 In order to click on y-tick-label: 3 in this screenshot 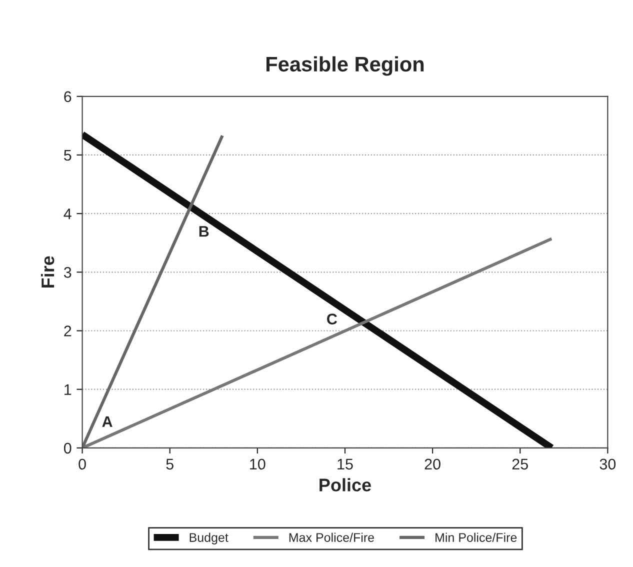, I will do `click(68, 272)`.